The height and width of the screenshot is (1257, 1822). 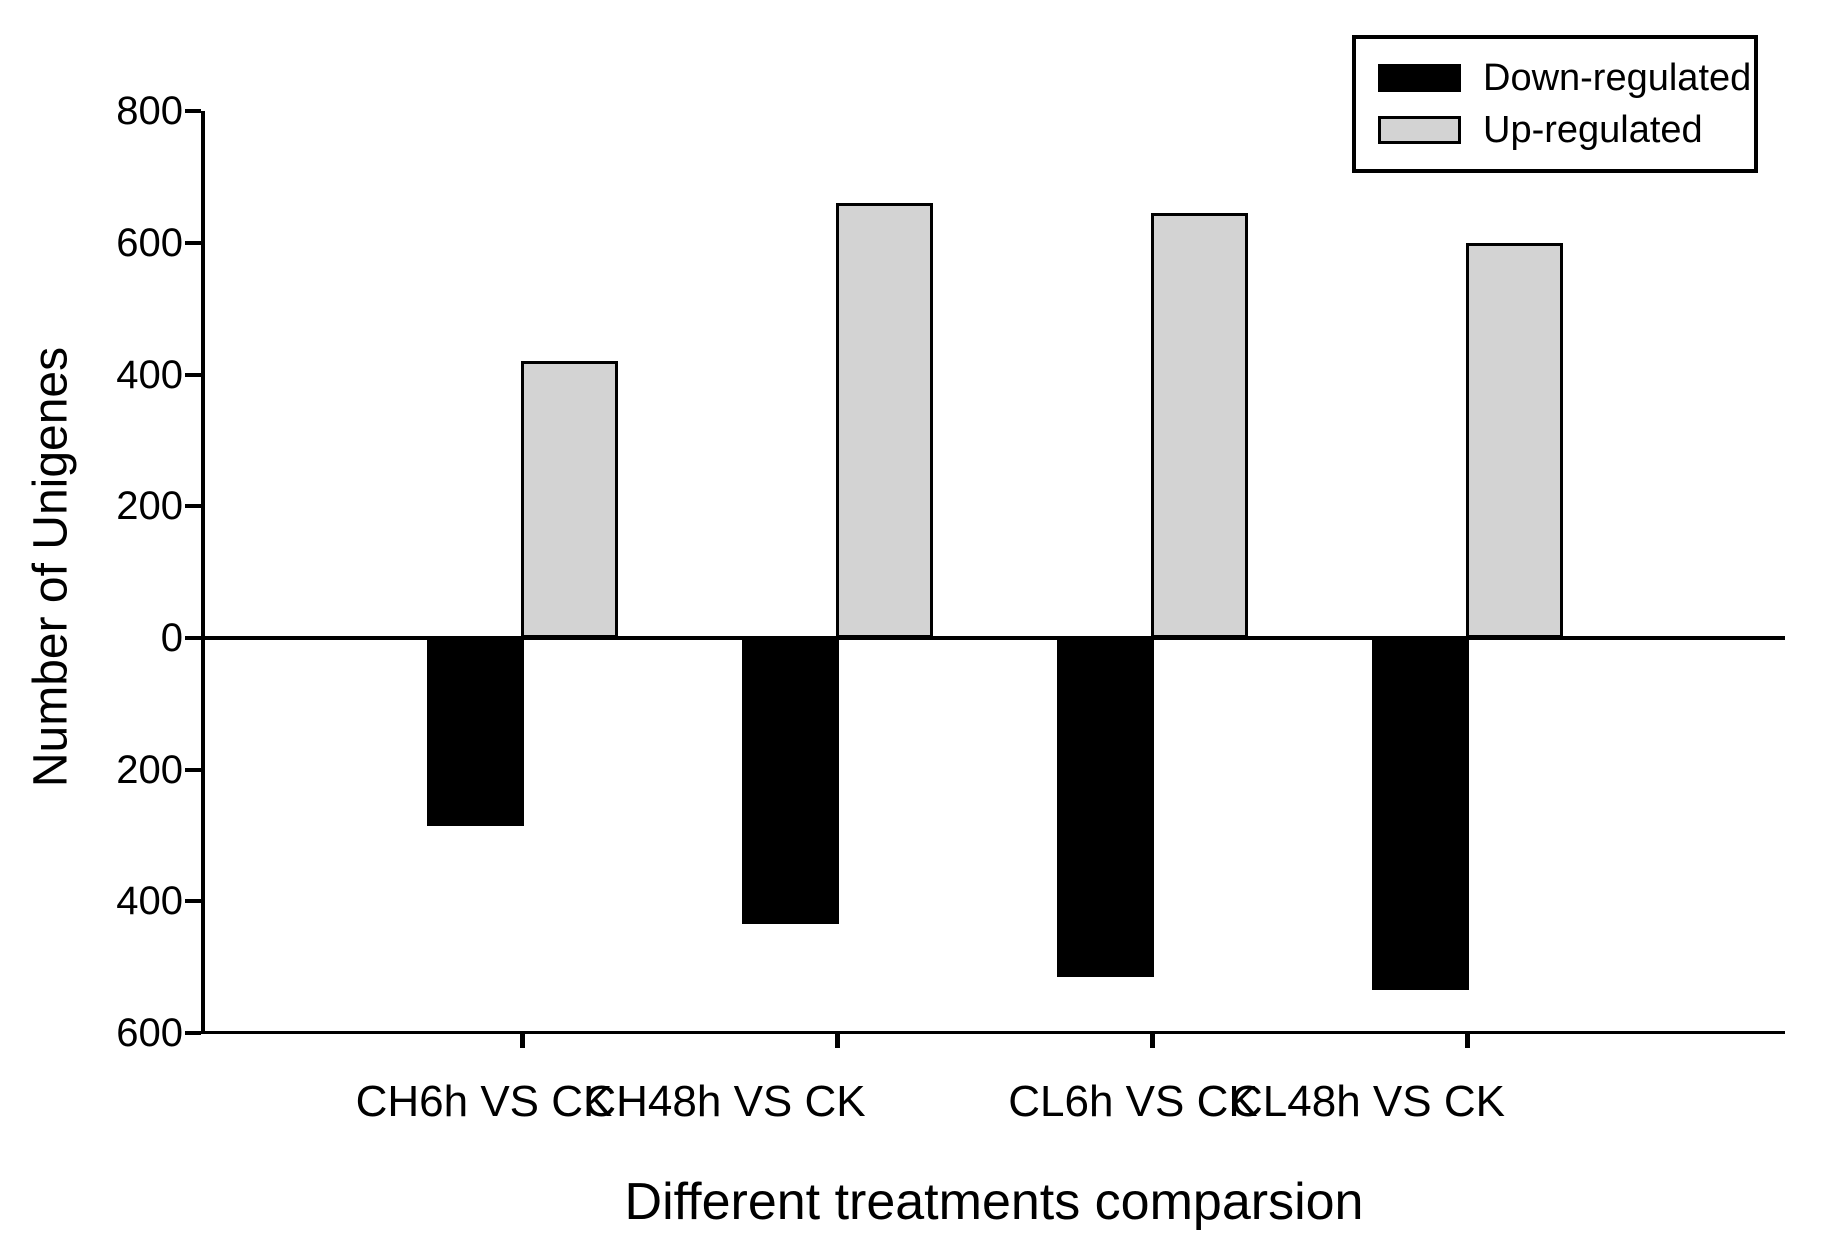 I want to click on category-label-2: CH48h VS CK, so click(x=725, y=1101).